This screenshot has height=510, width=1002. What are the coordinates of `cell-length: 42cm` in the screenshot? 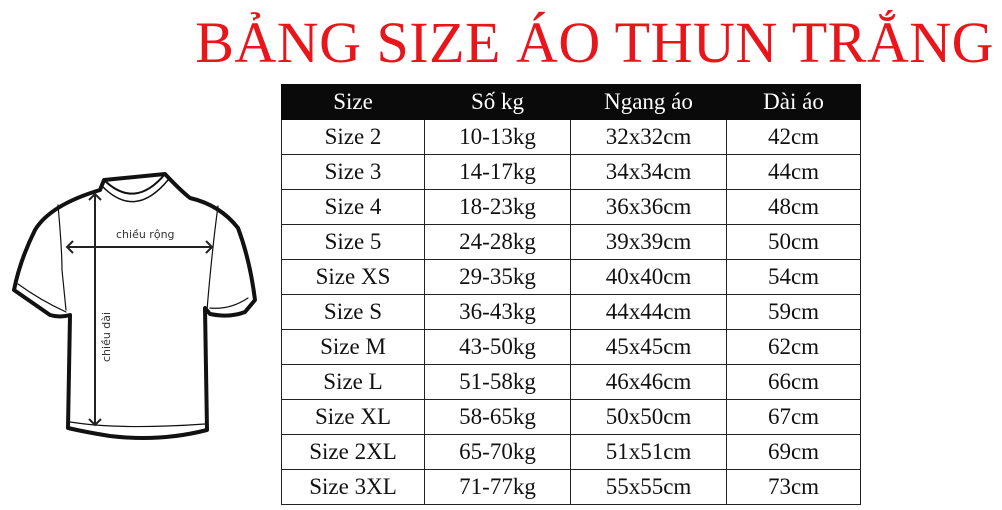 It's located at (793, 137).